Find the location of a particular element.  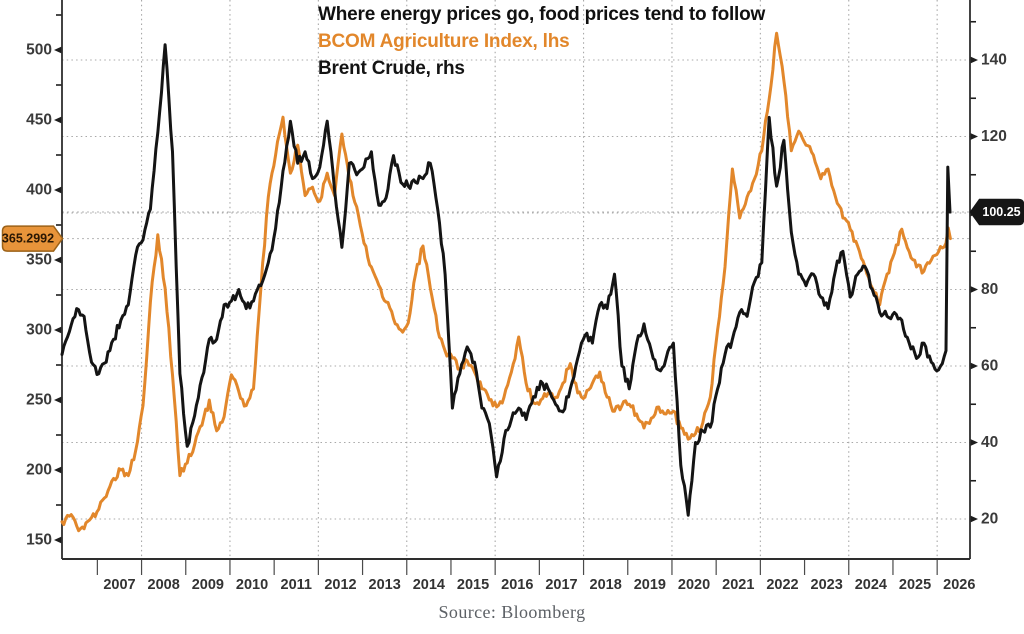

x-axis-year-label: 2026 is located at coordinates (959, 585).